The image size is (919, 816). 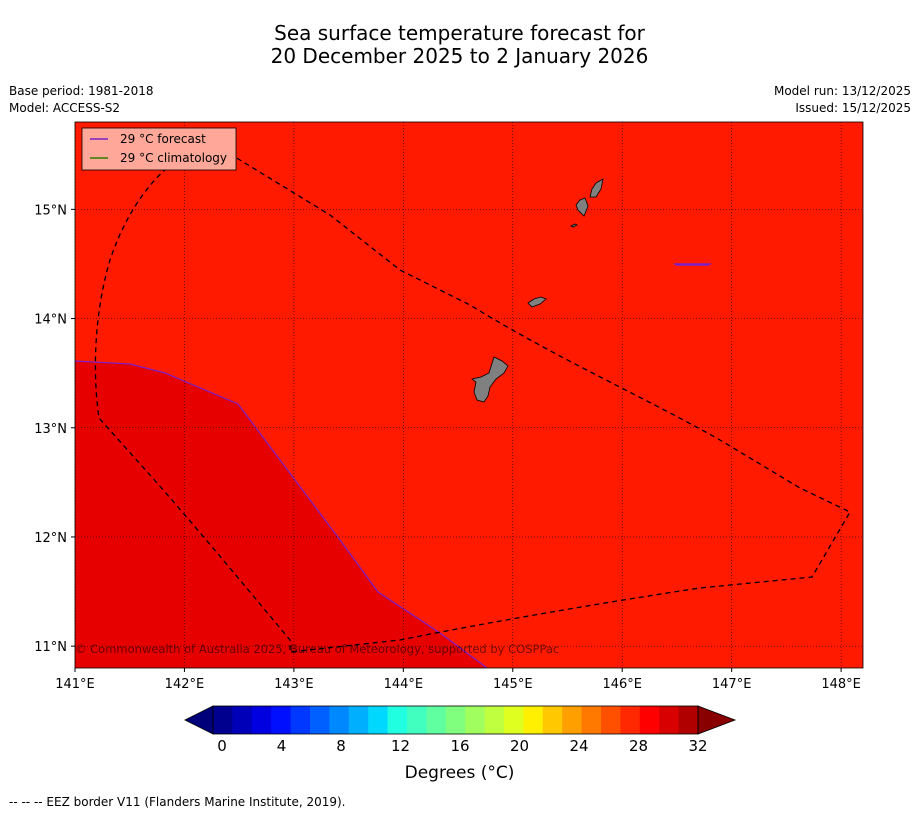 I want to click on x-tick-label: 148°E, so click(x=841, y=684).